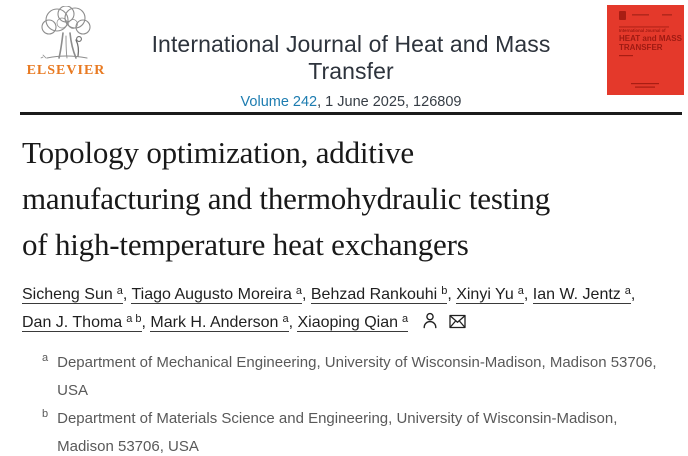 The image size is (688, 456). What do you see at coordinates (279, 102) in the screenshot?
I see `volume-link: Volume 242` at bounding box center [279, 102].